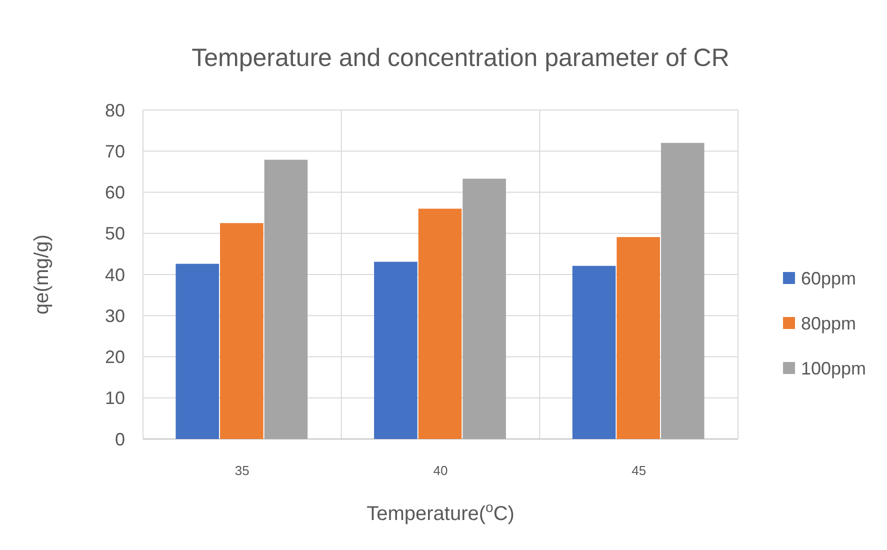  Describe the element at coordinates (440, 512) in the screenshot. I see `x-axis-title: Temperature($^{o}$C)` at that location.